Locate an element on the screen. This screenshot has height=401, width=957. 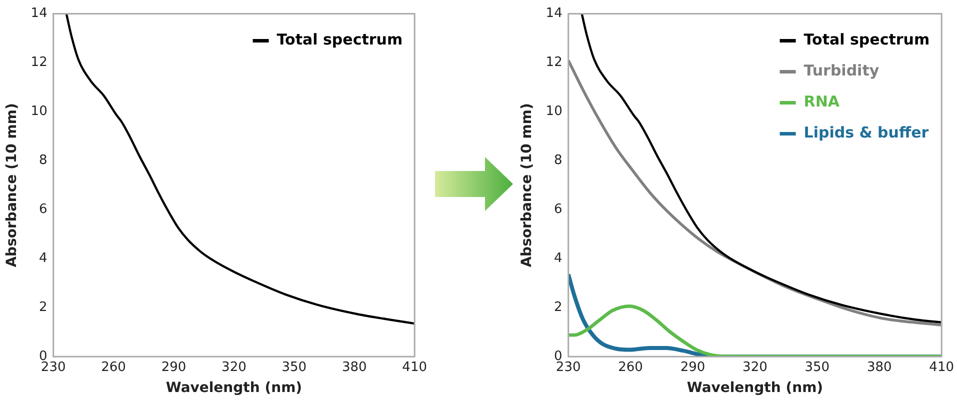
legend-label: Lipids & buffer is located at coordinates (867, 133).